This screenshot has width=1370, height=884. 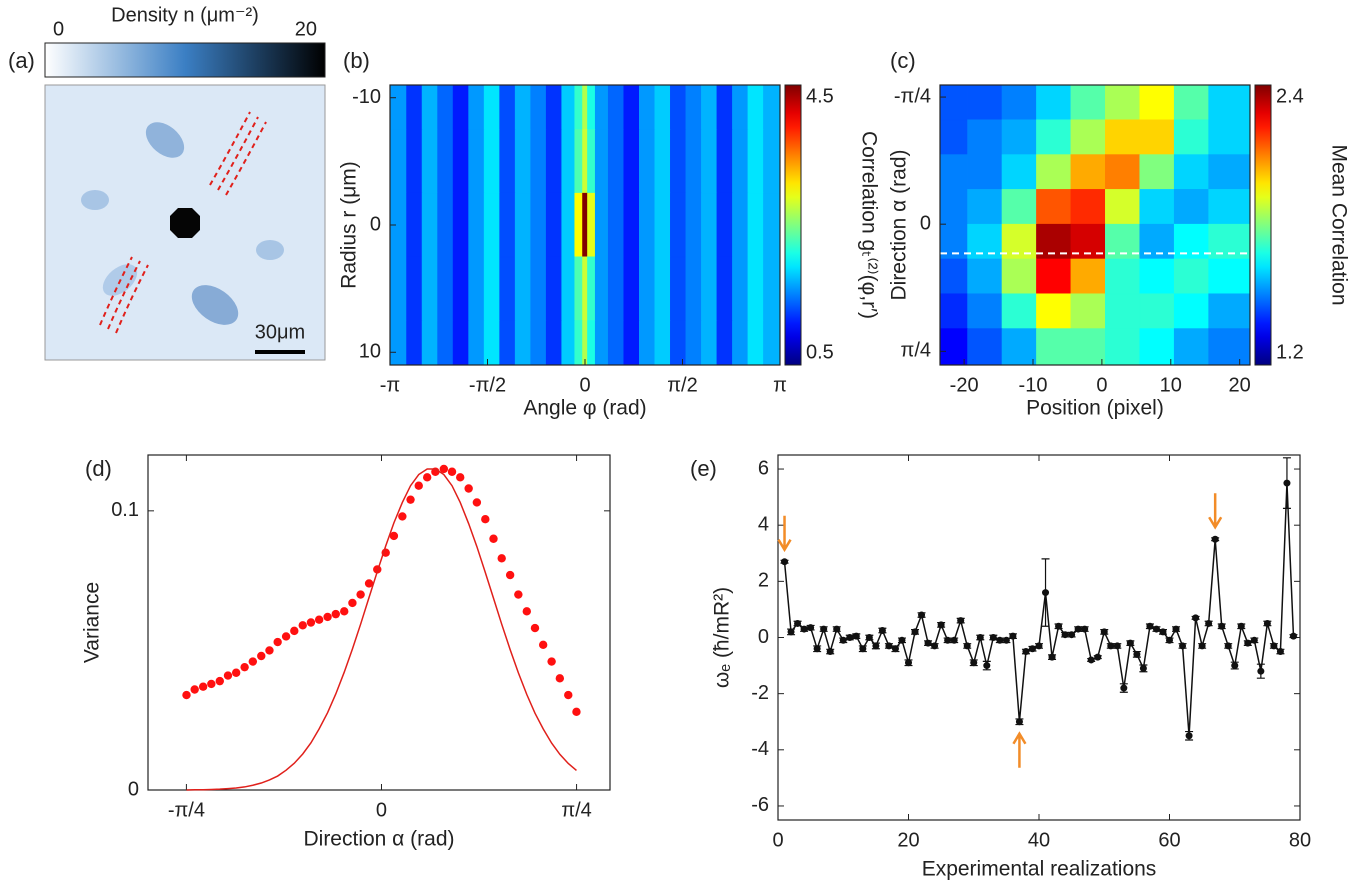 I want to click on plot-frame, so click(x=379, y=622).